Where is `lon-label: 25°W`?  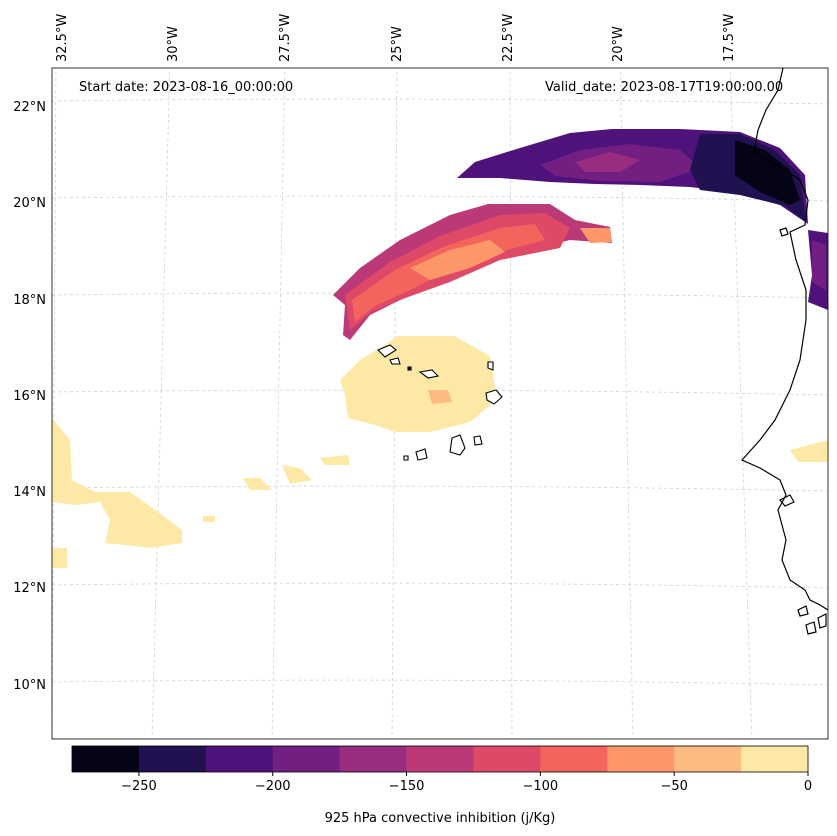 lon-label: 25°W is located at coordinates (397, 44).